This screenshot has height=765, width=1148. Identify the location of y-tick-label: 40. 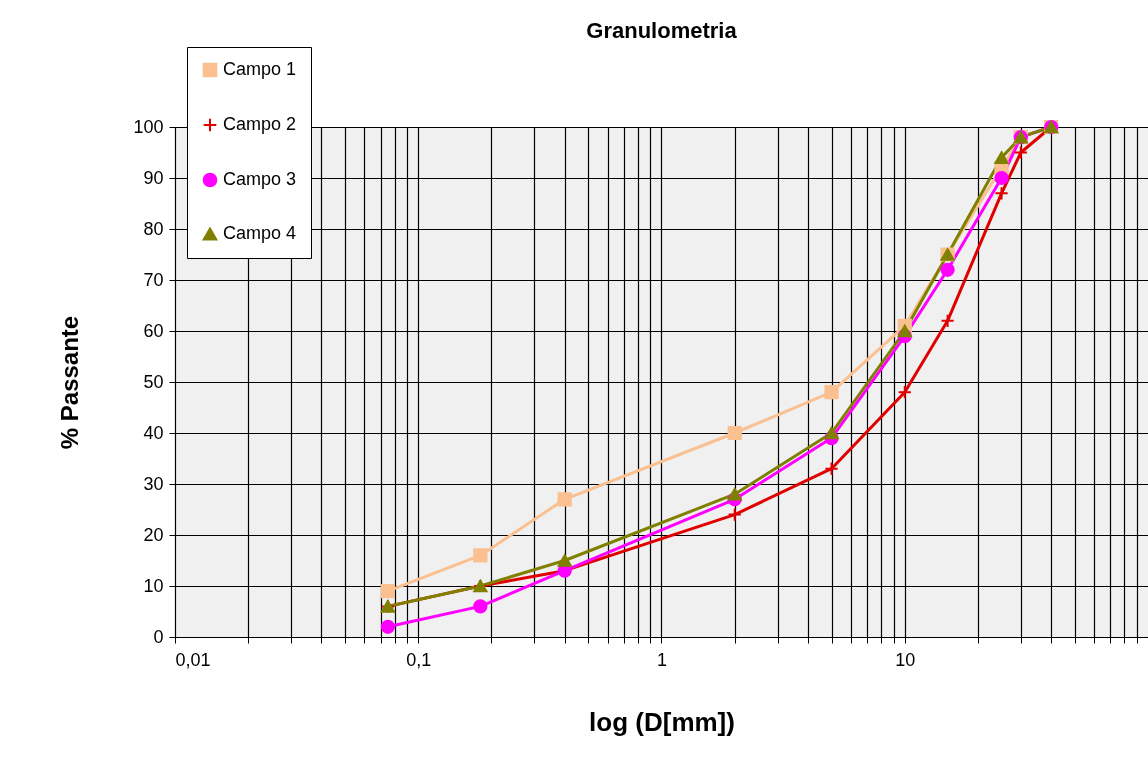
(153, 432).